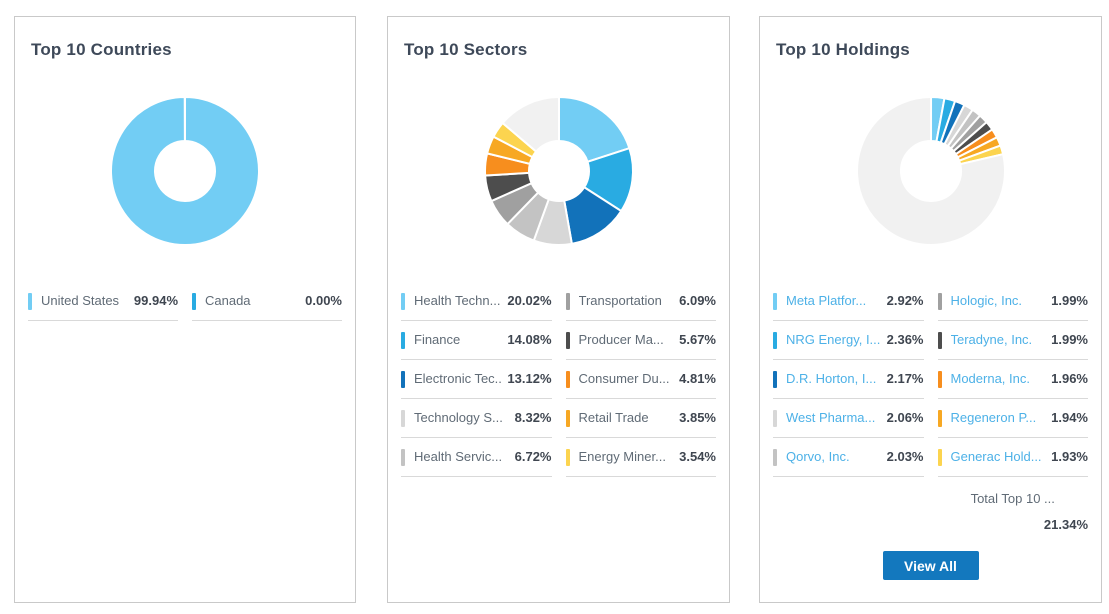 This screenshot has width=1109, height=614. I want to click on legend-row: Electronic Tec... 13.12%, so click(476, 379).